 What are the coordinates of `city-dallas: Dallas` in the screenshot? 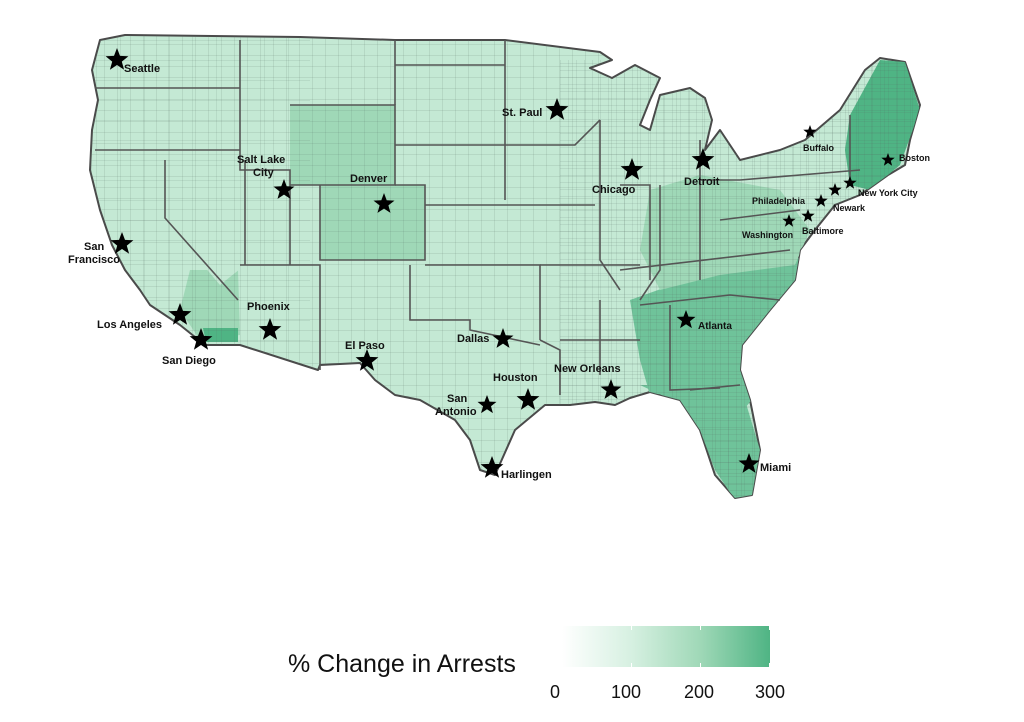 It's located at (485, 338).